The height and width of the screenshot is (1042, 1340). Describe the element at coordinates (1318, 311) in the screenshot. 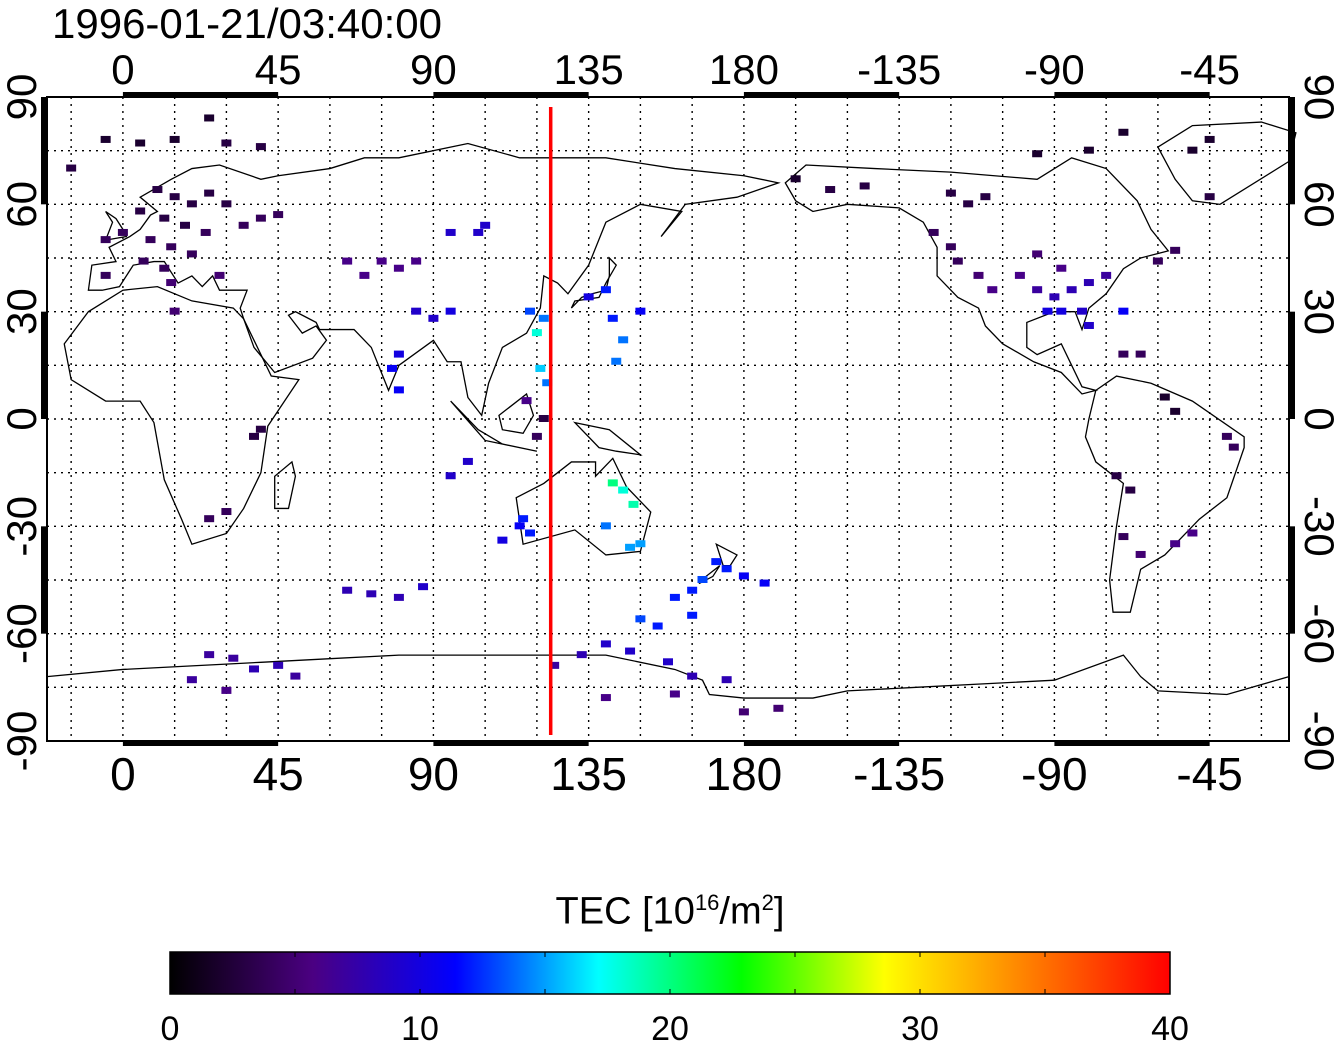

I see `lat-tick-right: 30` at that location.